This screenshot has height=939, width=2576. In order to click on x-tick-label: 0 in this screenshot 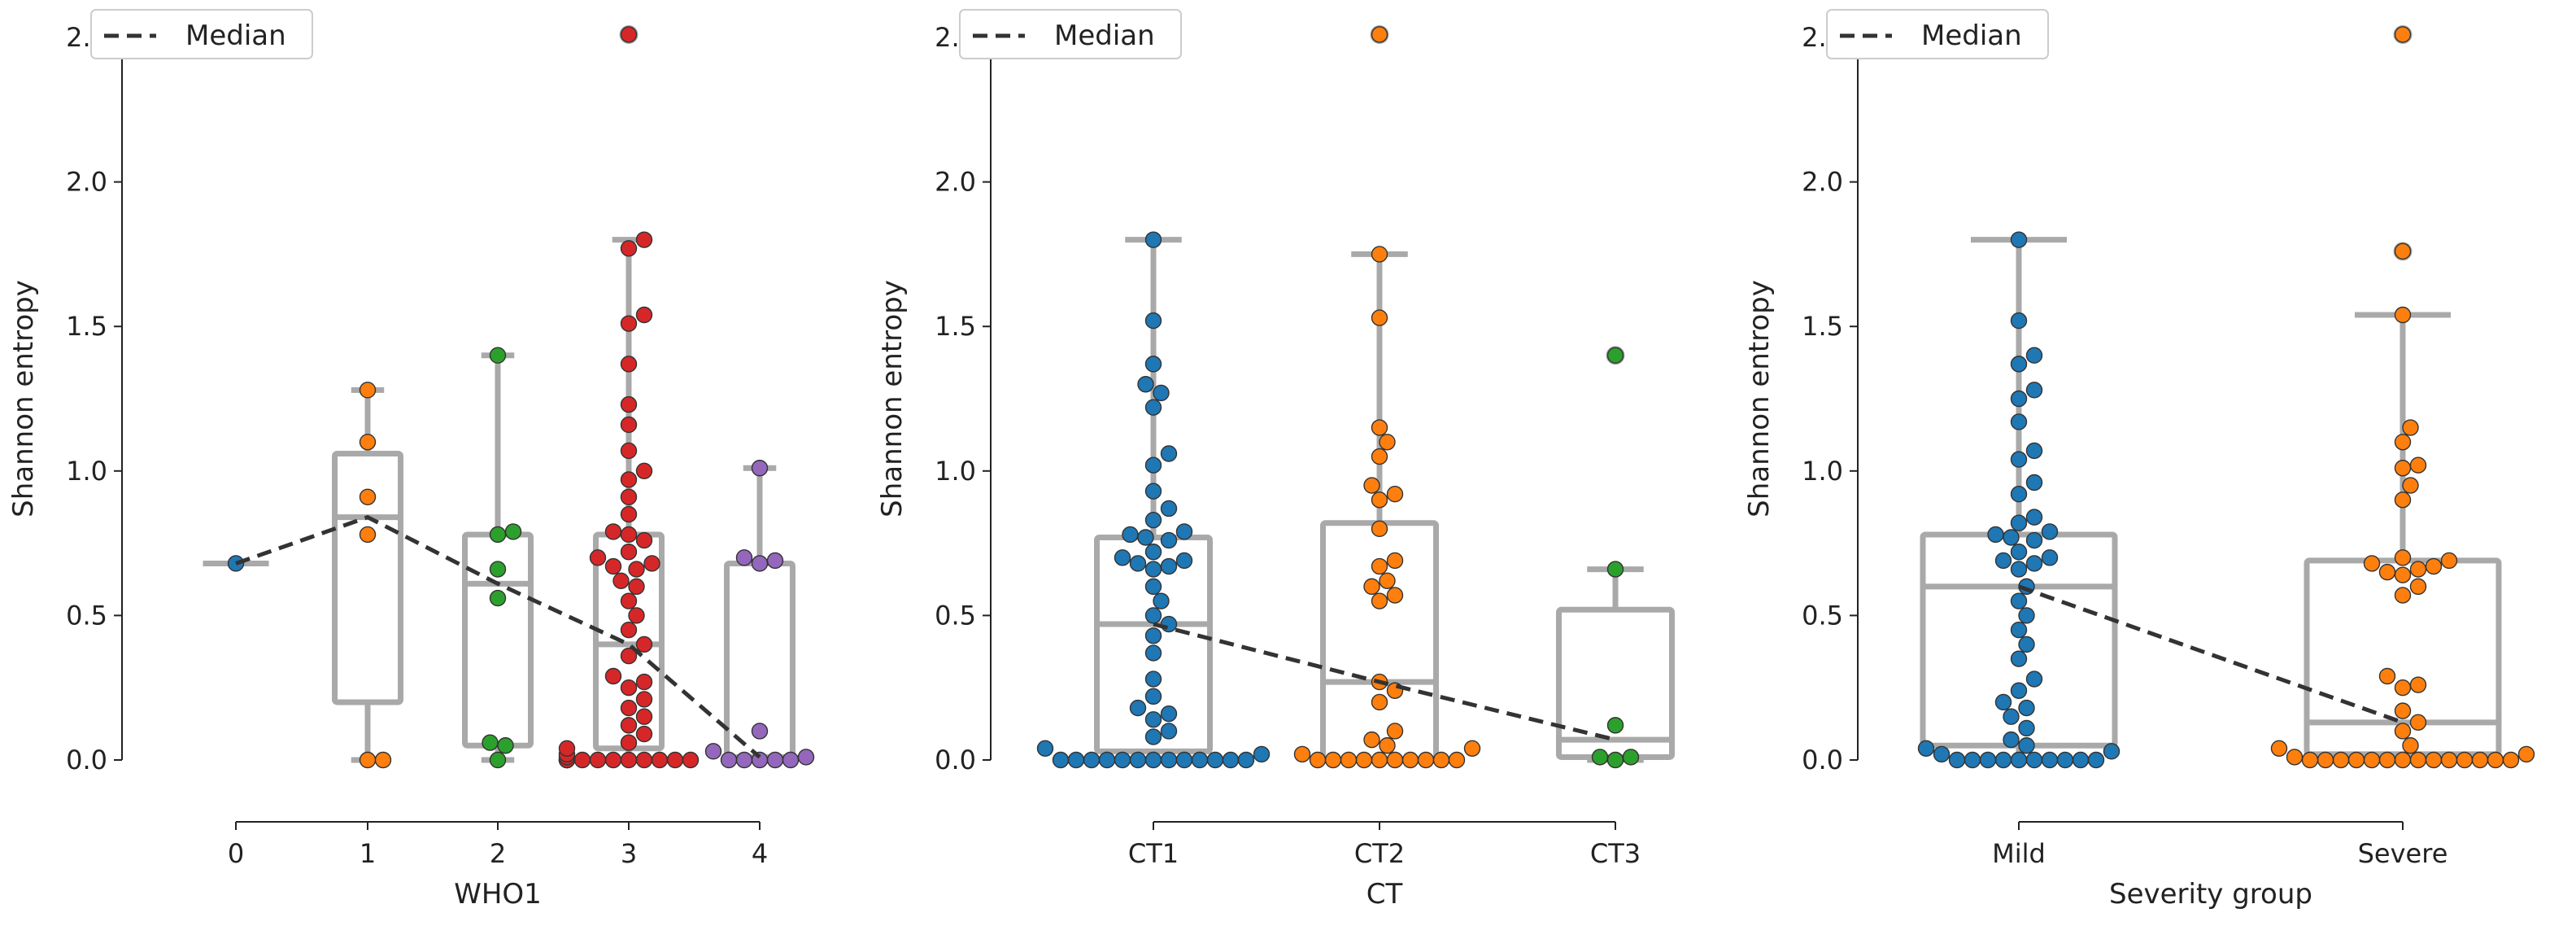, I will do `click(236, 854)`.